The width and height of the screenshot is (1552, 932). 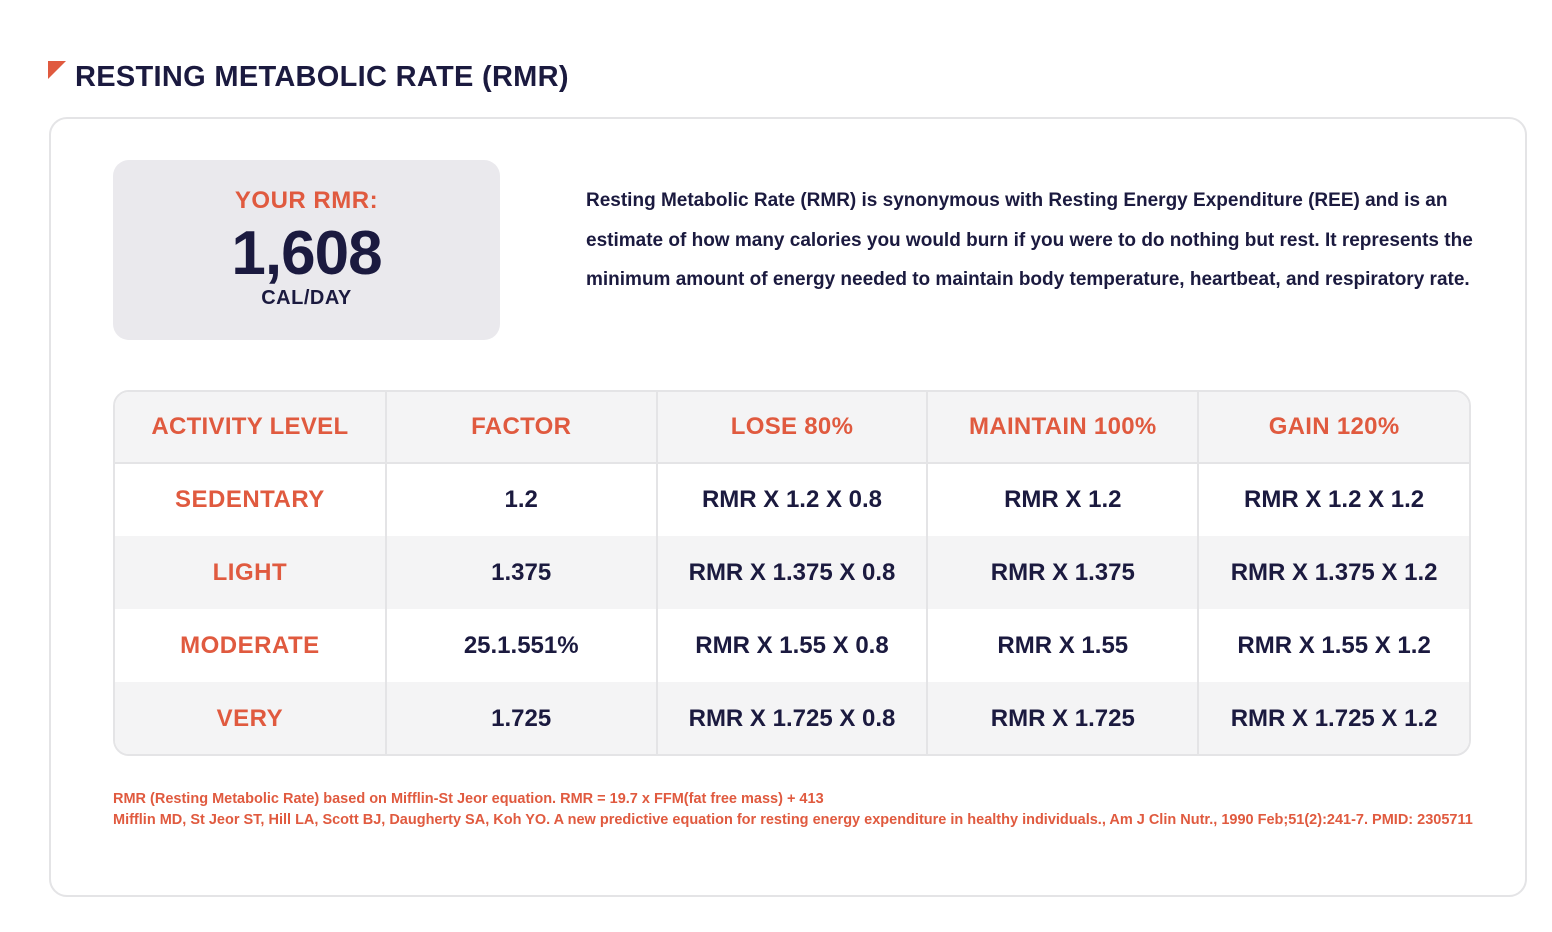 I want to click on lose-cell: RMR X 1.725 X 0.8, so click(x=792, y=718).